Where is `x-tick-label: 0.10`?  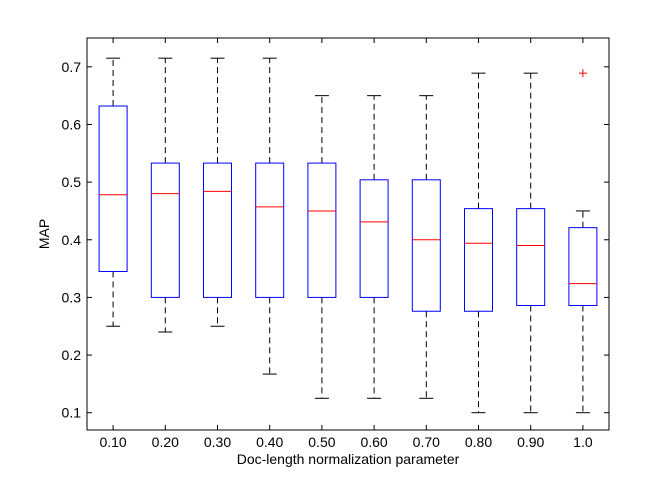 x-tick-label: 0.10 is located at coordinates (112, 442).